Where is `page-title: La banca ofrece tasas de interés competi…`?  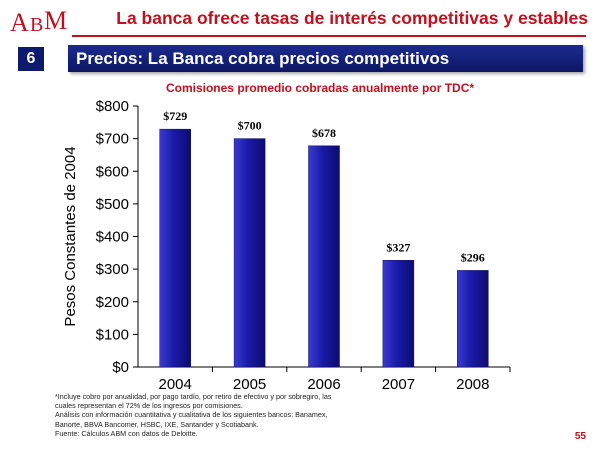 page-title: La banca ofrece tasas de interés competi… is located at coordinates (352, 18).